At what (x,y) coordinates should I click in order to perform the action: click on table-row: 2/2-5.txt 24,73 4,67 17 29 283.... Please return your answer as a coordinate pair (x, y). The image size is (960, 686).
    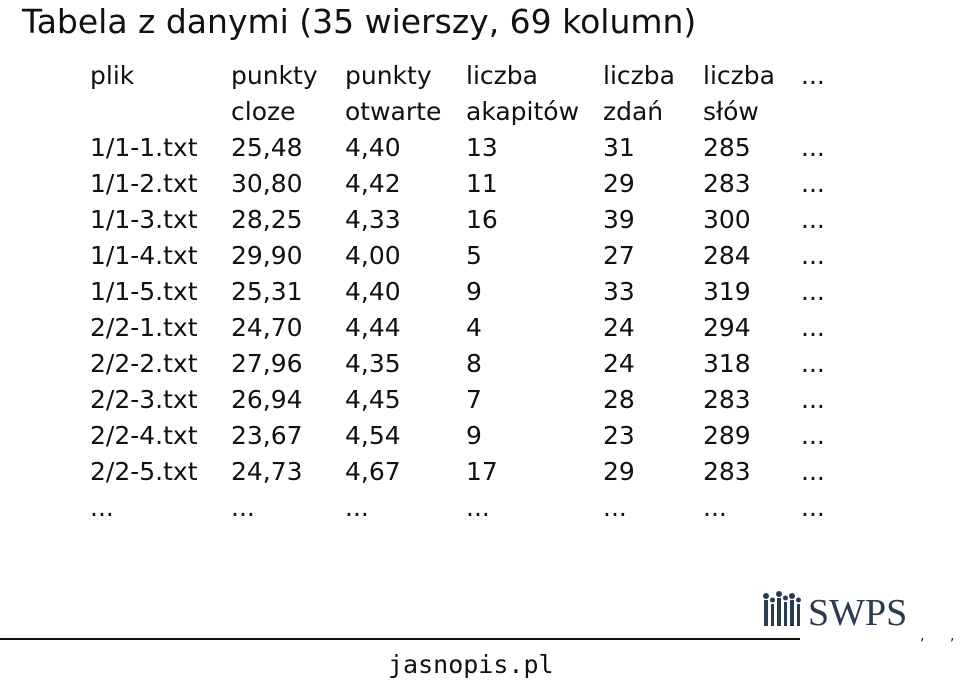
    Looking at the image, I should click on (465, 472).